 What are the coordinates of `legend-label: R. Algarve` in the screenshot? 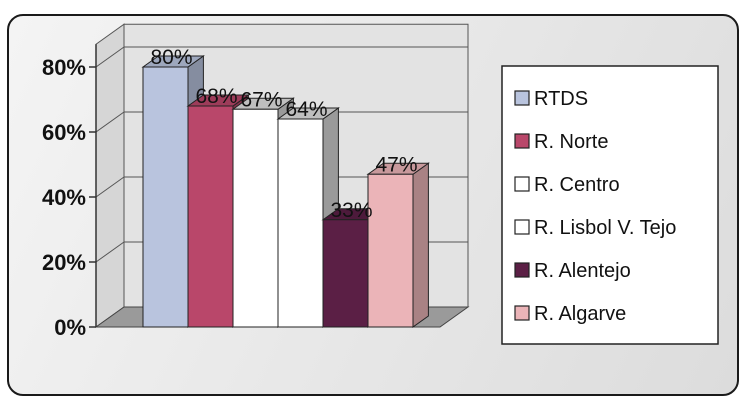 It's located at (580, 314).